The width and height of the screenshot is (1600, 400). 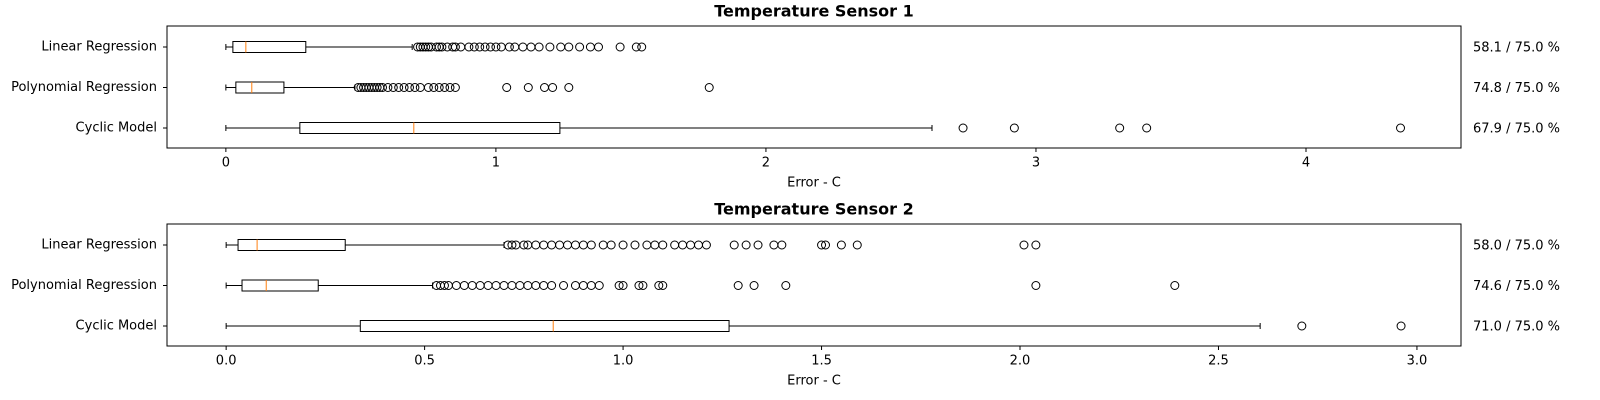 I want to click on annotation: 71.0 / 75.0 %, so click(x=1516, y=327).